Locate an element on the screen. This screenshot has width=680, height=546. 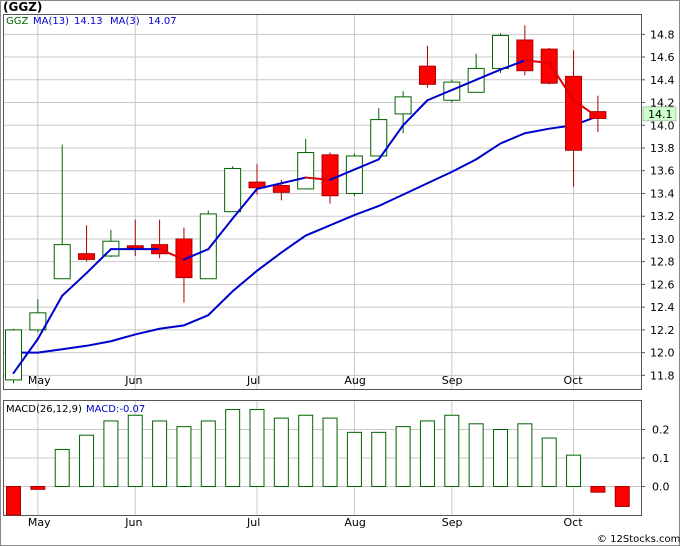
macd-value-label: MACD:-0.07 is located at coordinates (115, 409).